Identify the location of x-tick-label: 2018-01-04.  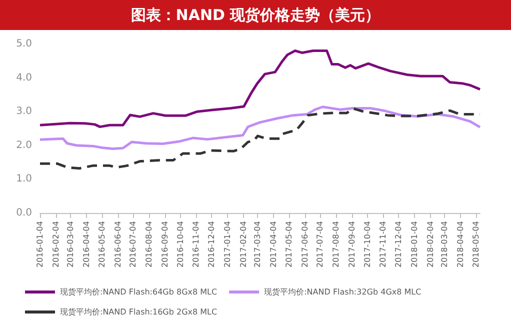
(414, 244).